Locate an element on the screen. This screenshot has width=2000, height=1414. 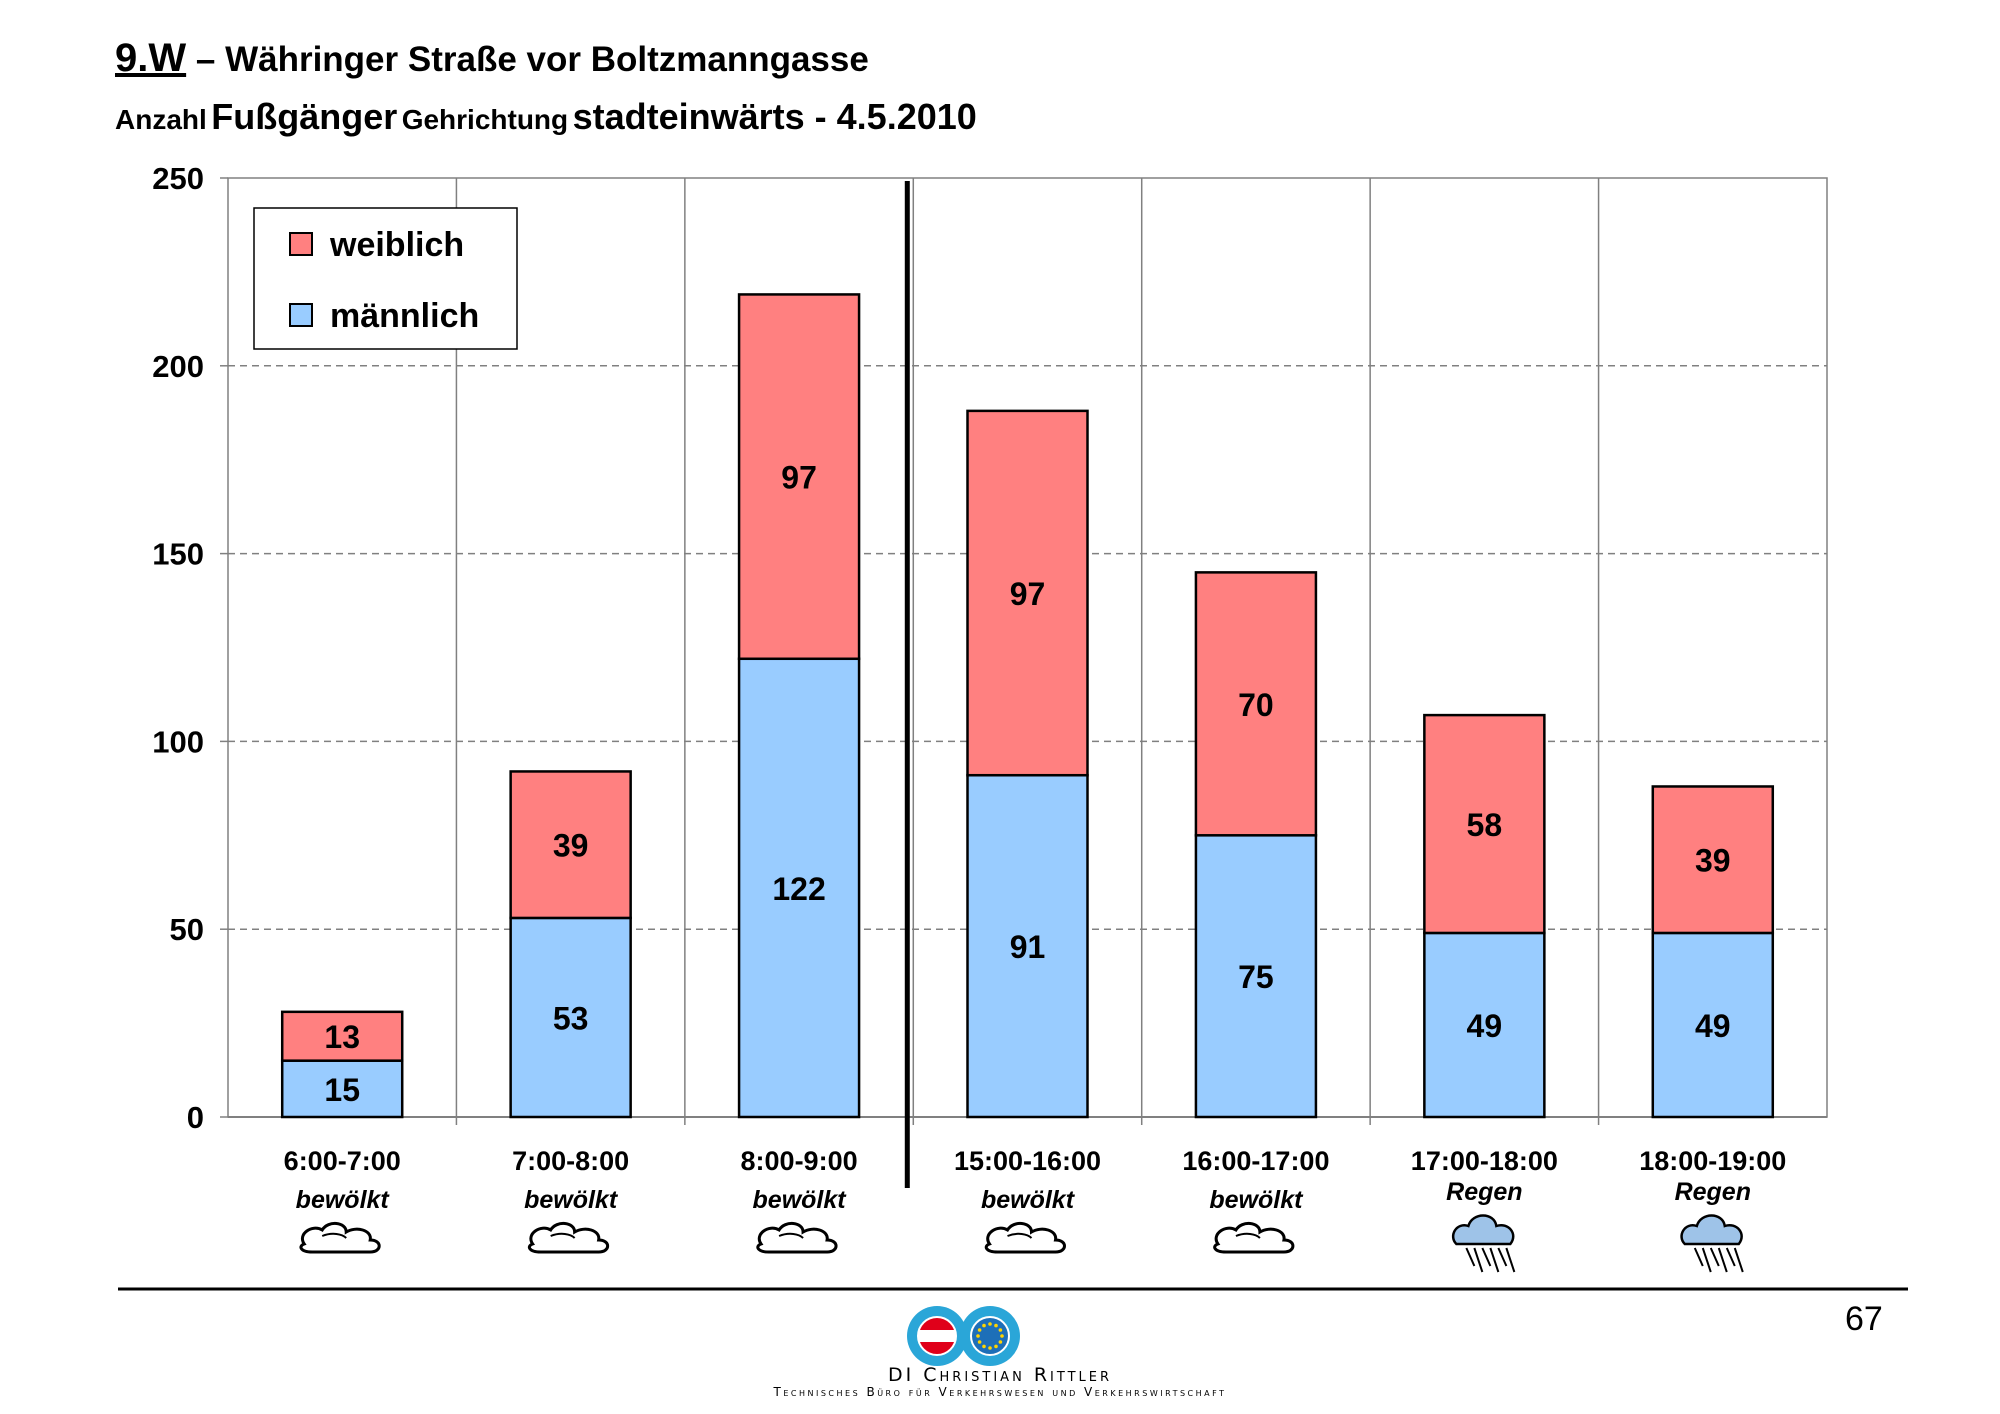
data-label: 39 is located at coordinates (1713, 861).